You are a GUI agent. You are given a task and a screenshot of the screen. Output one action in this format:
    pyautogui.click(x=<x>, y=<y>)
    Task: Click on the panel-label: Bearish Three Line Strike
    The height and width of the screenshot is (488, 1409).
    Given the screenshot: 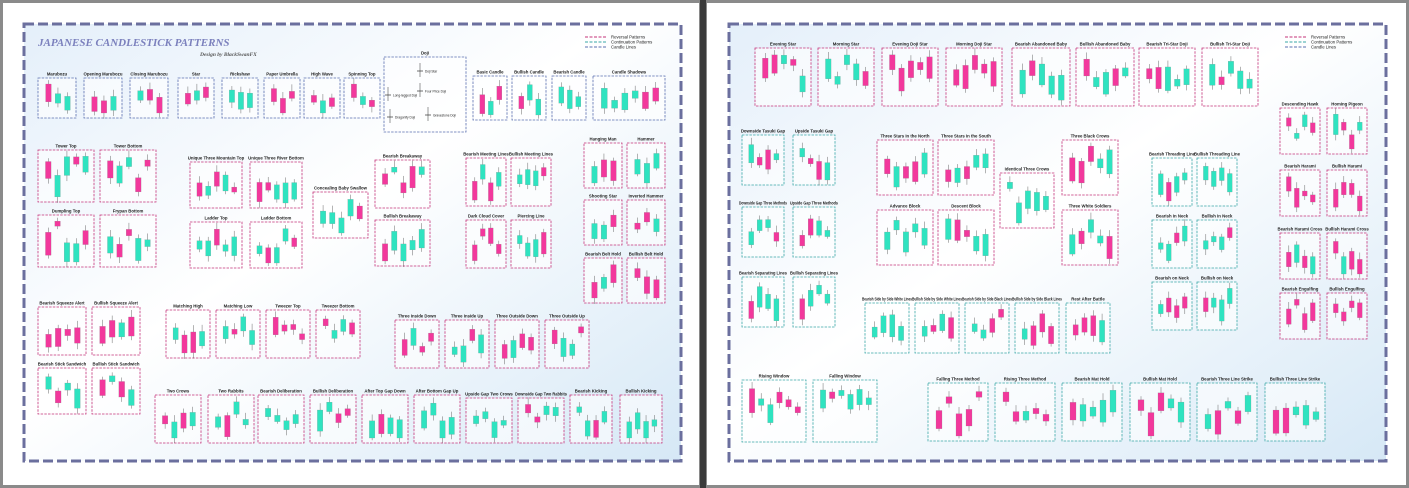 What is the action you would take?
    pyautogui.click(x=1227, y=379)
    